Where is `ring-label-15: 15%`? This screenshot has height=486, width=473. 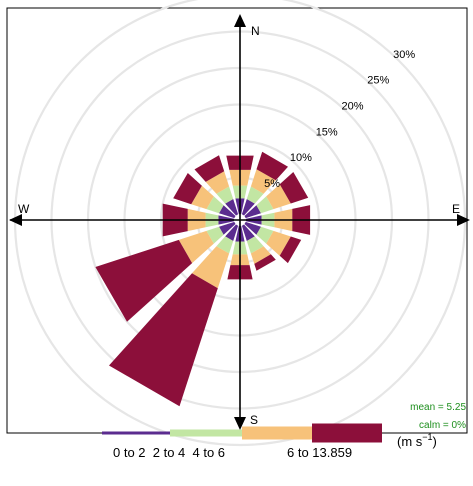 ring-label-15: 15% is located at coordinates (327, 132).